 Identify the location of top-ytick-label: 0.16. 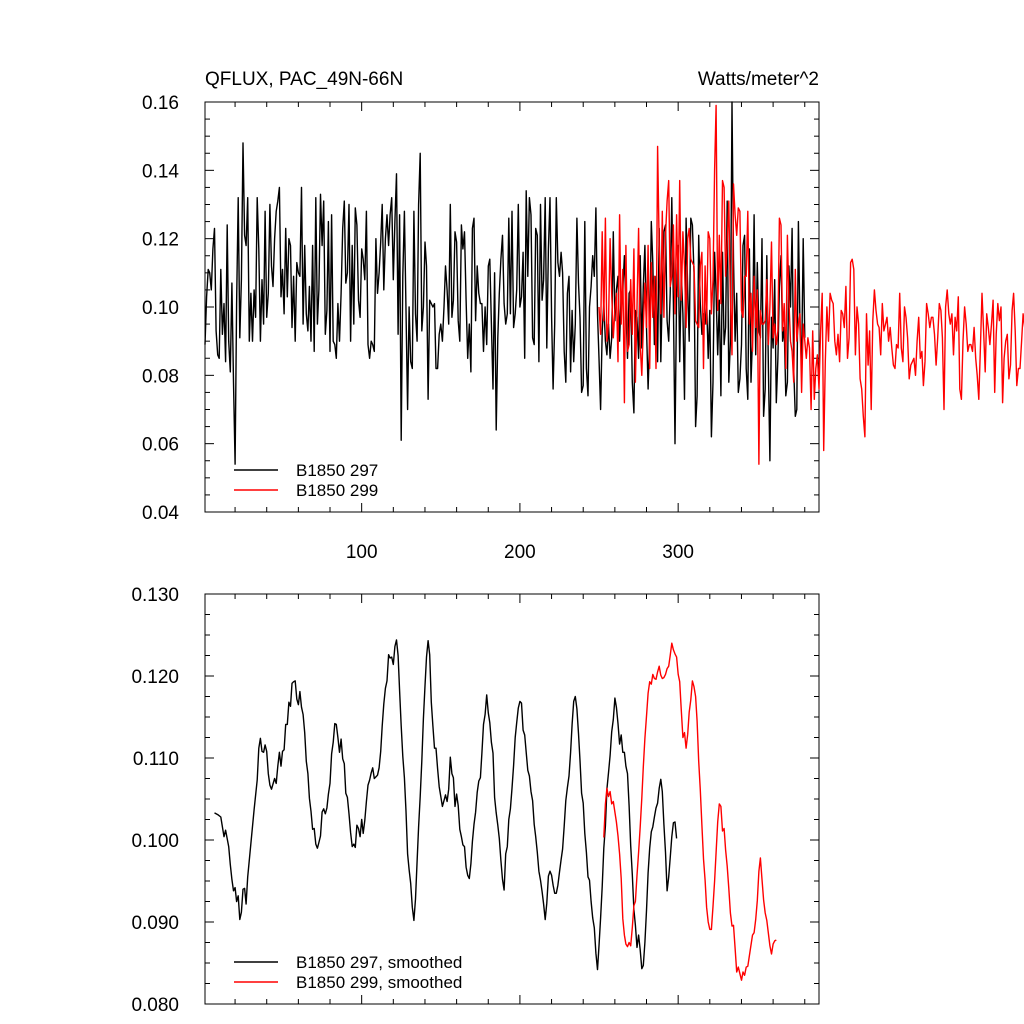
(160, 103).